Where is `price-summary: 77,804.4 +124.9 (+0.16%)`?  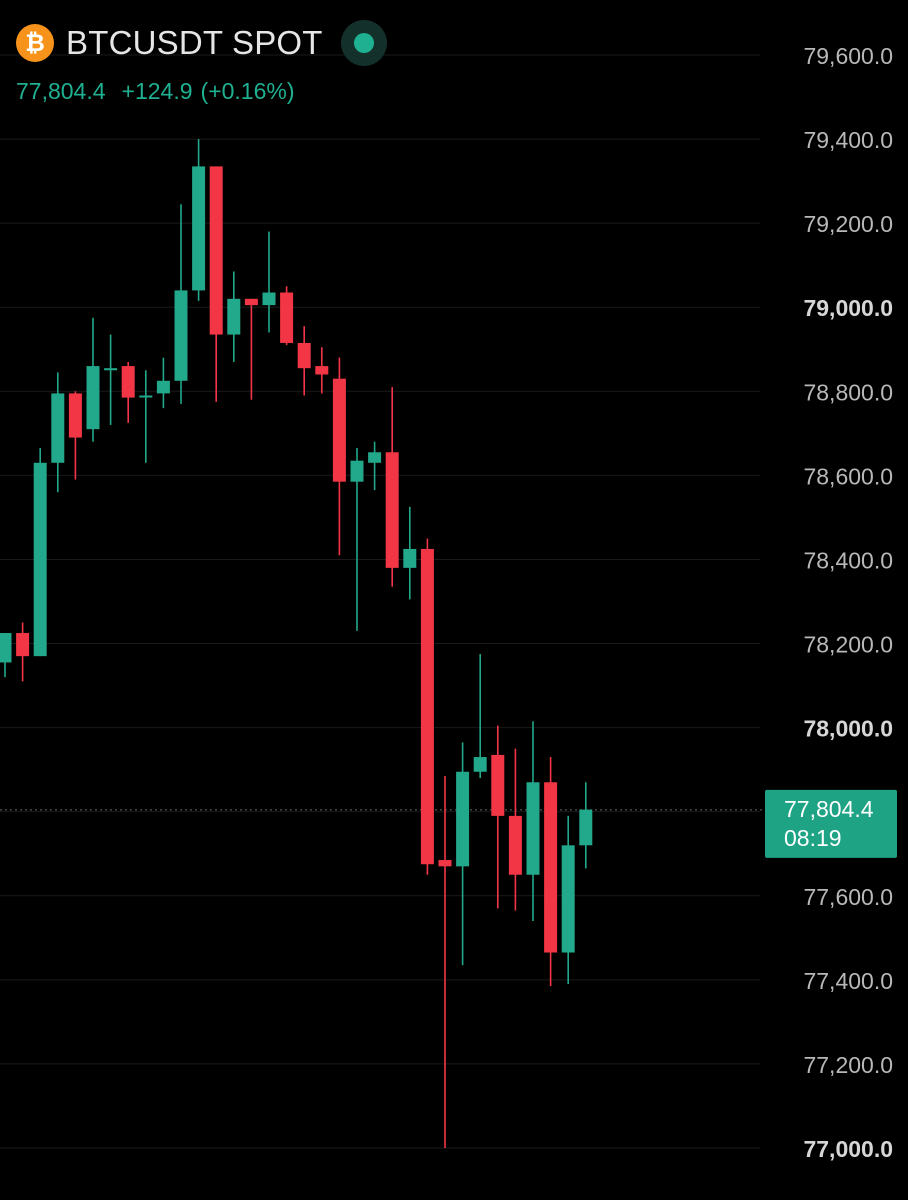 price-summary: 77,804.4 +124.9 (+0.16%) is located at coordinates (201, 91).